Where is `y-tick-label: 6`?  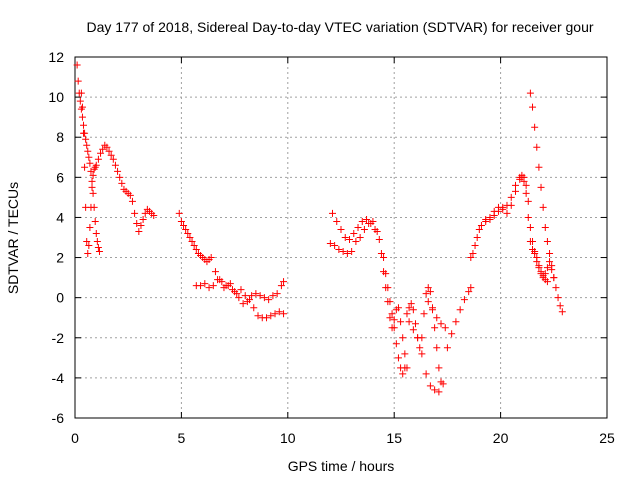
y-tick-label: 6 is located at coordinates (60, 177).